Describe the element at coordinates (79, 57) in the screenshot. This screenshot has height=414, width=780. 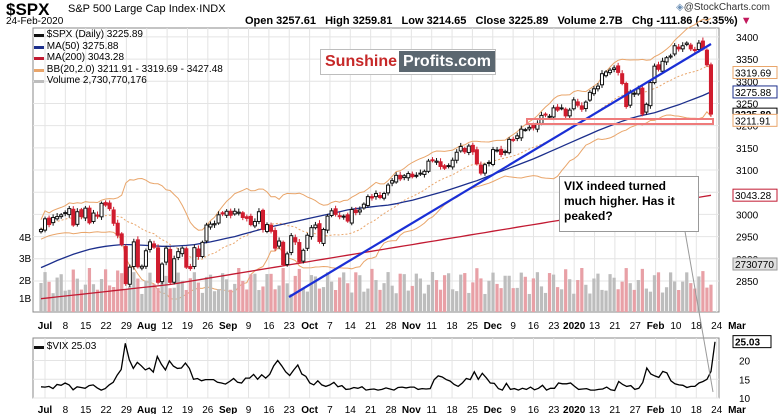
I see `legend-ma200: ▬ MA(200) 3043.28` at that location.